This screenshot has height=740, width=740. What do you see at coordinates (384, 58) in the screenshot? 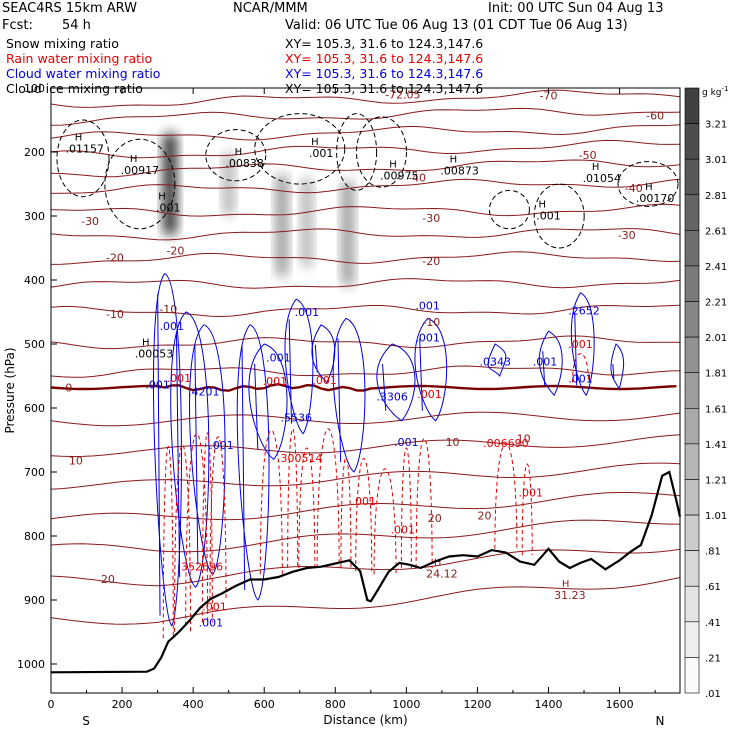
I see `legend-rain-xy: XY= 105.3, 31.6 to 124.3,147.6` at bounding box center [384, 58].